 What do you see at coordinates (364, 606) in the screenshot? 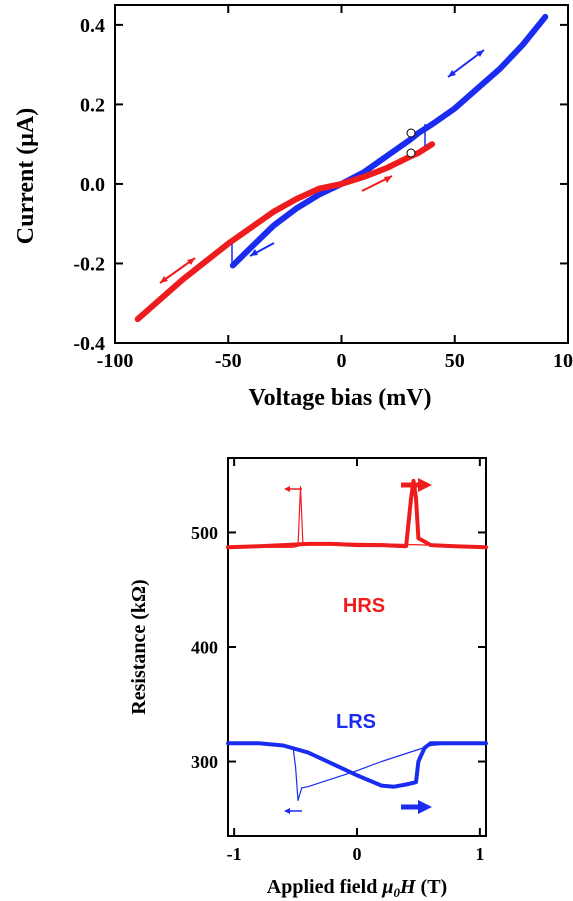
I see `hrs-label: HRS` at bounding box center [364, 606].